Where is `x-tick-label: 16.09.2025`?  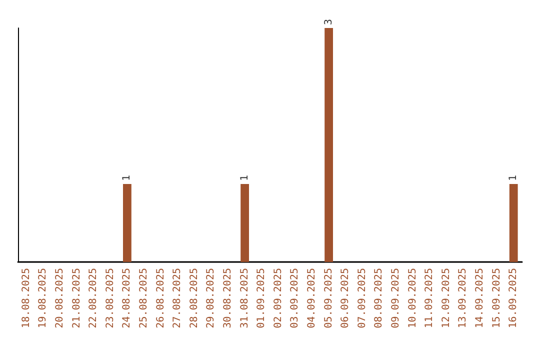 x-tick-label: 16.09.2025 is located at coordinates (514, 298).